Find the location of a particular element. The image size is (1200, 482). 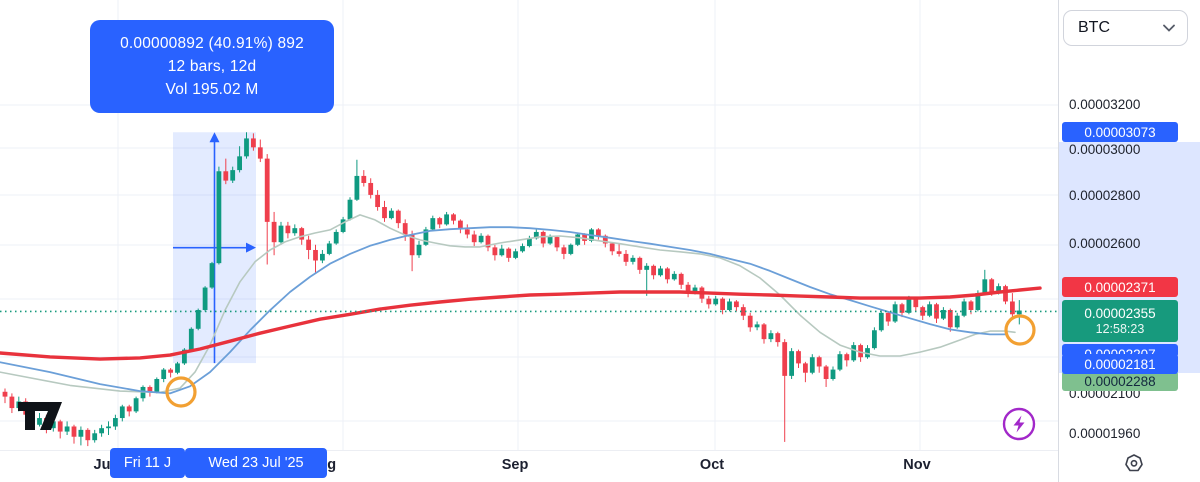

price-badge: 0.00002207 is located at coordinates (1120, 350).